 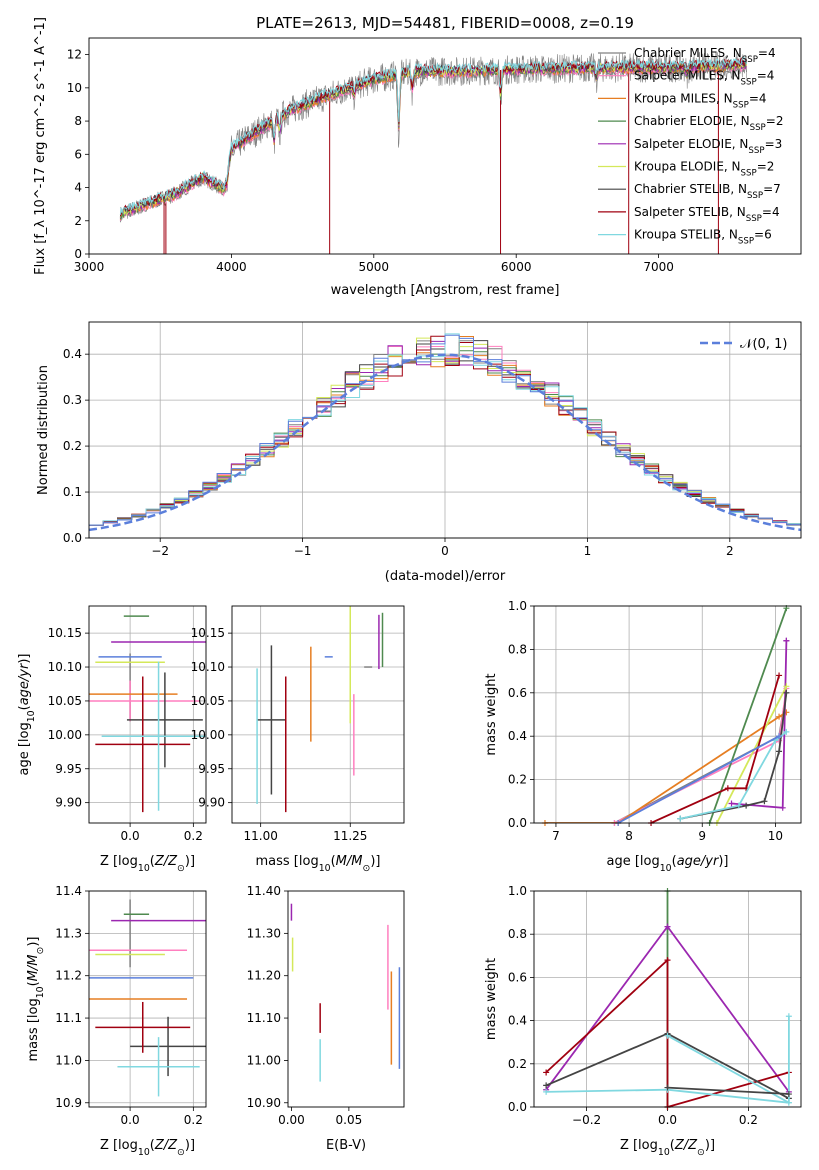 What do you see at coordinates (779, 716) in the screenshot?
I see `marker-kroupa_miles` at bounding box center [779, 716].